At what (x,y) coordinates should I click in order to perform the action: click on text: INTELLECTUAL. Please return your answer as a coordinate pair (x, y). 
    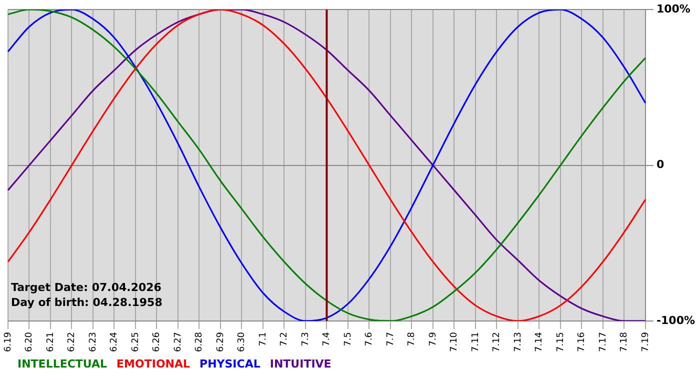
    Looking at the image, I should click on (63, 363).